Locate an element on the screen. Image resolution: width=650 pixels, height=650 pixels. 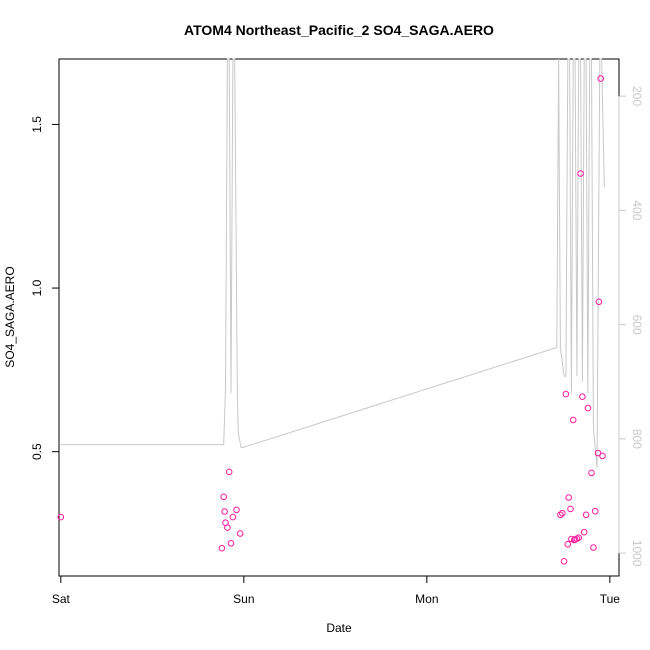
y-tick-label: 1.5 is located at coordinates (37, 124).